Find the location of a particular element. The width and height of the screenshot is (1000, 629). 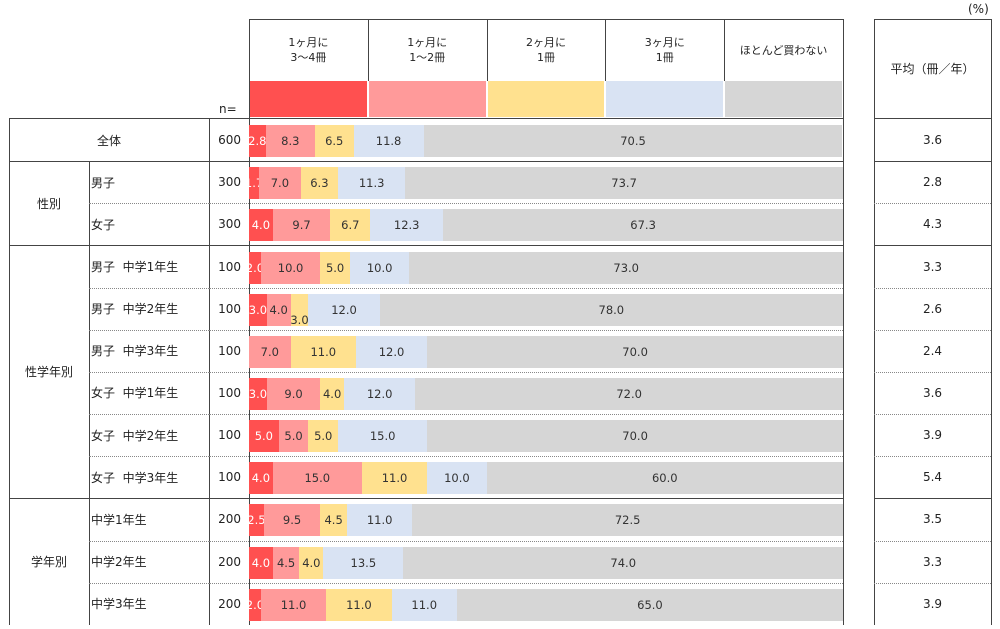

data-label: 11.3 is located at coordinates (371, 183).